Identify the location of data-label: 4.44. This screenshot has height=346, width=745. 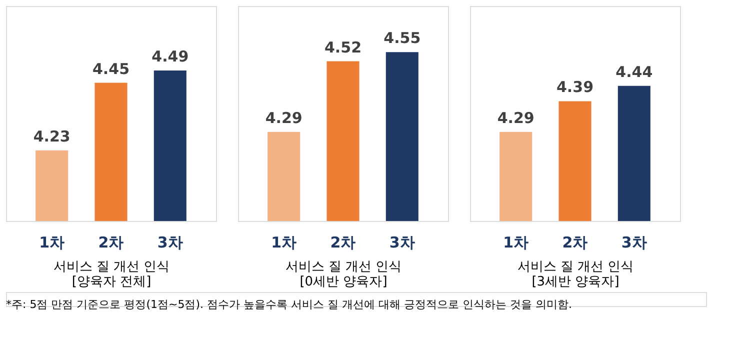
(634, 71).